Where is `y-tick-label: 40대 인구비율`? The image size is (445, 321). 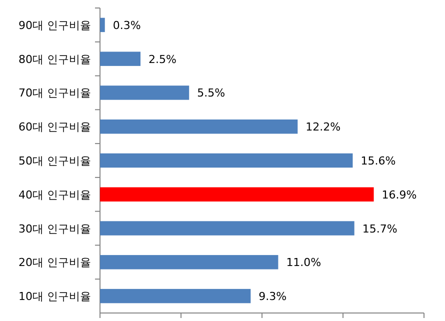
y-tick-label: 40대 인구비율 is located at coordinates (54, 195).